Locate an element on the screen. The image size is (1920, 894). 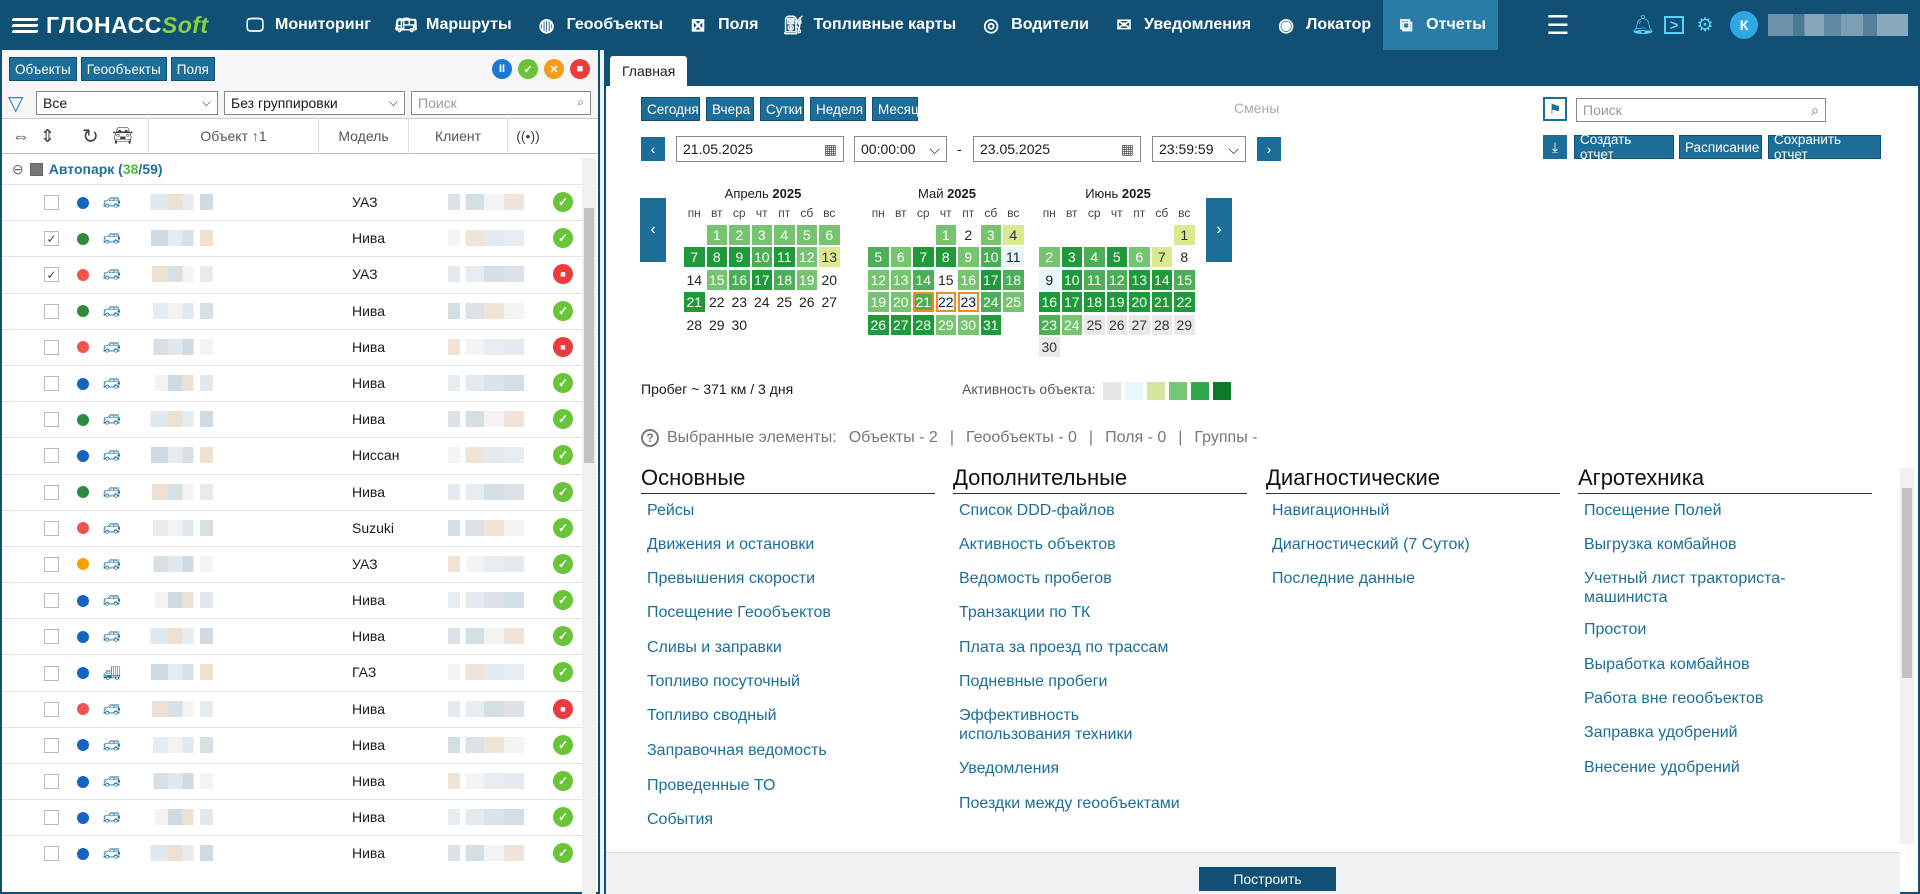
calendar-next-button: › is located at coordinates (1219, 230).